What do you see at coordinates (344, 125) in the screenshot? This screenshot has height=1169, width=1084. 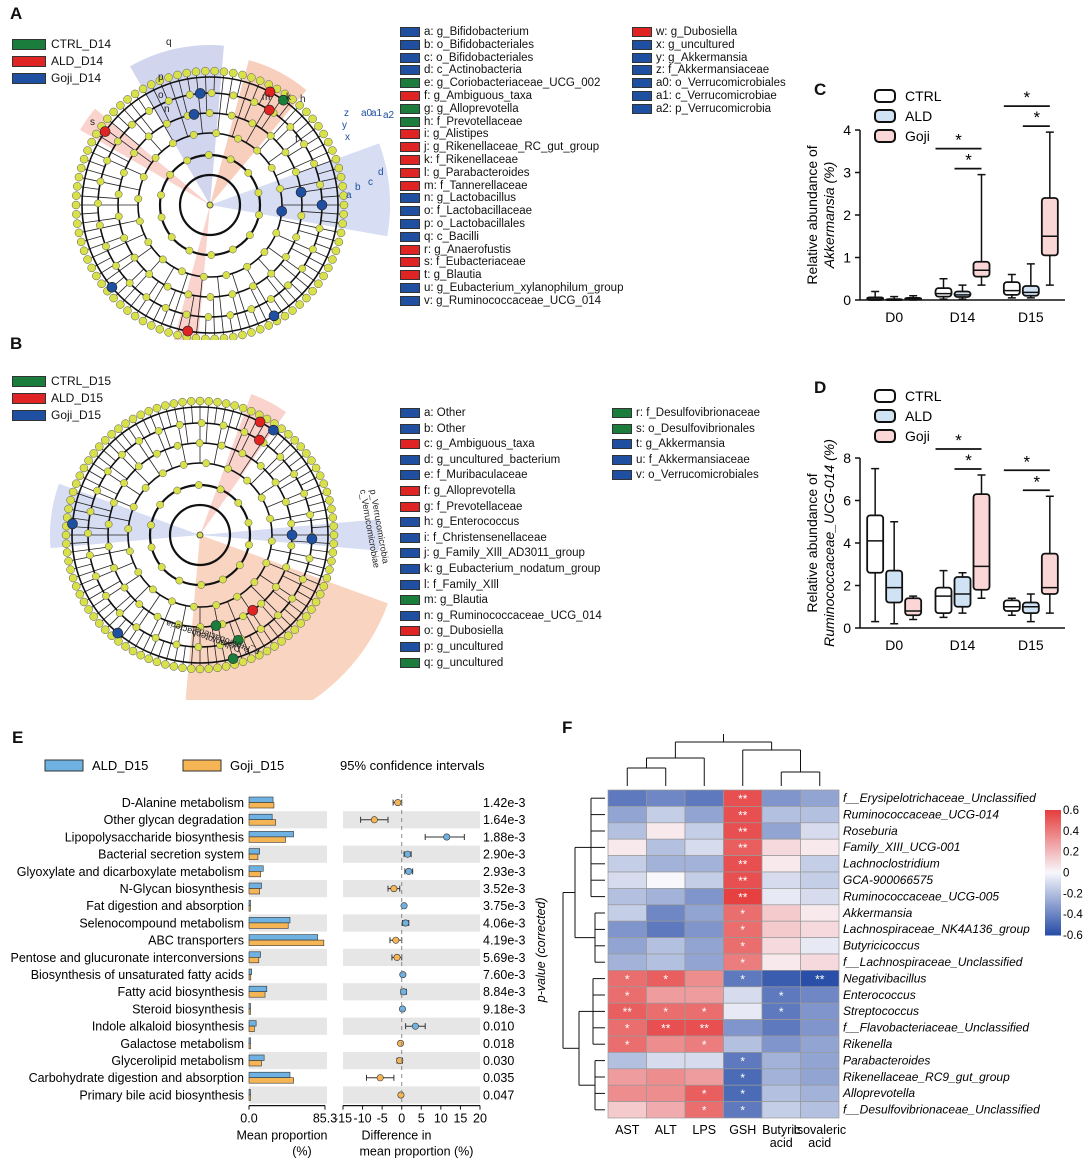 I see `tree-label: y` at bounding box center [344, 125].